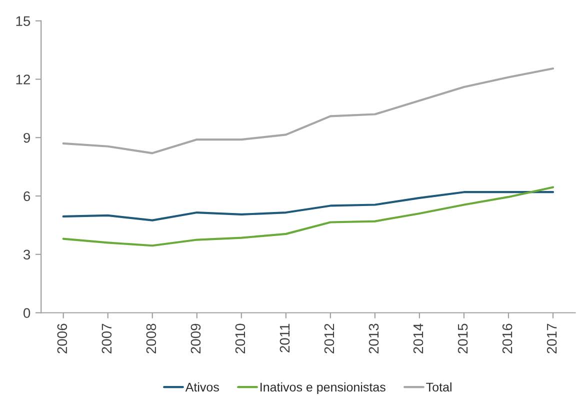 The image size is (587, 417). Describe the element at coordinates (202, 387) in the screenshot. I see `legend-label: Ativos` at that location.